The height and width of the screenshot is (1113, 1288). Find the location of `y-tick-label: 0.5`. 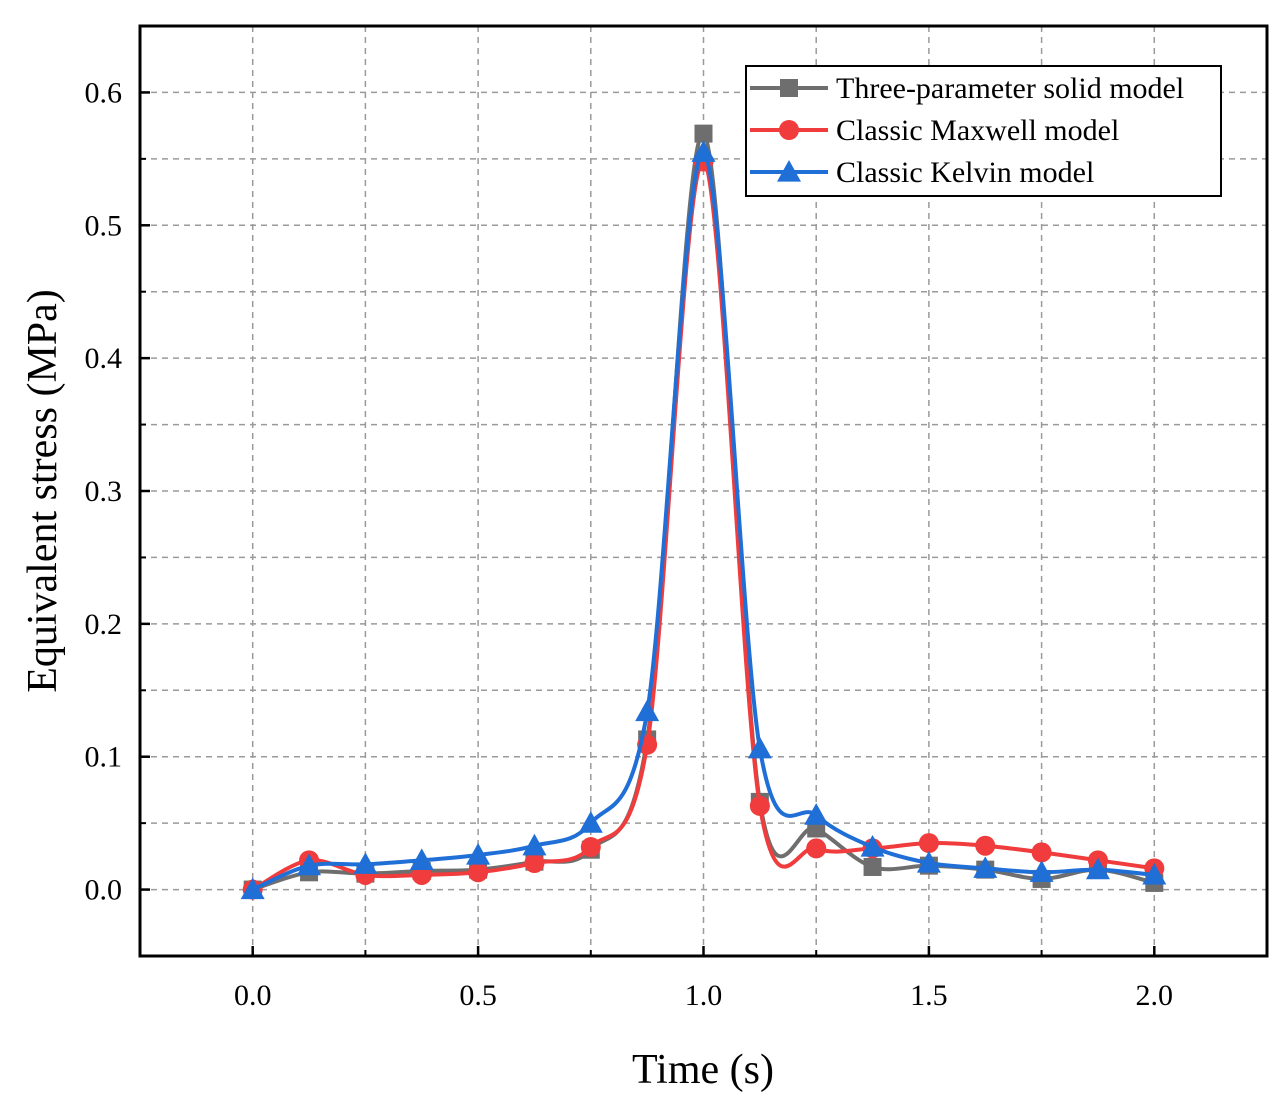

y-tick-label: 0.5 is located at coordinates (104, 225).